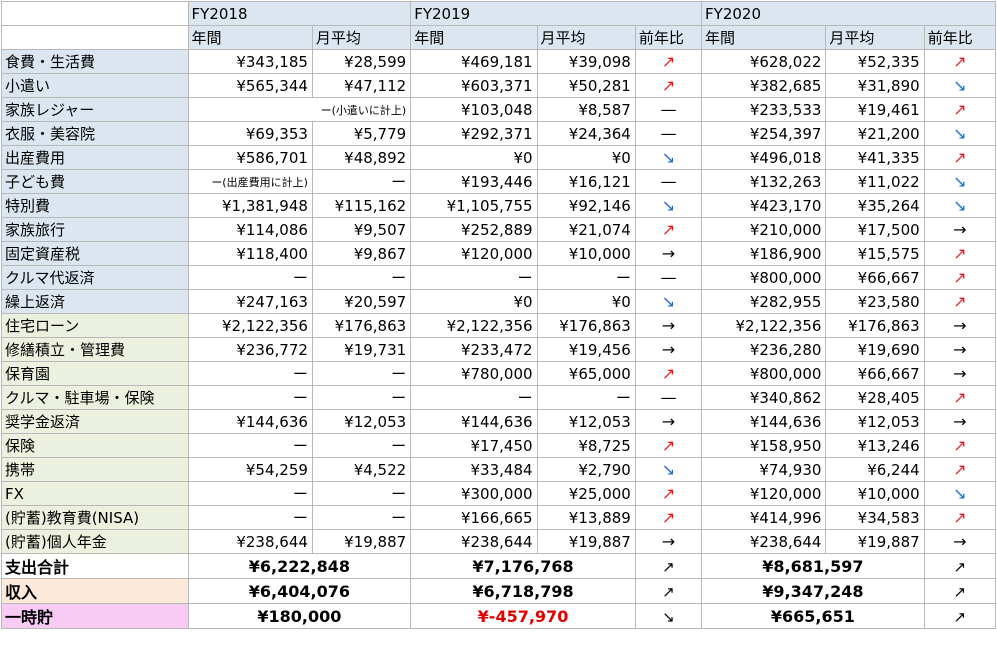 Image resolution: width=997 pixels, height=658 pixels. Describe the element at coordinates (875, 445) in the screenshot. I see `cell-monthly-2020: ¥13,246` at that location.